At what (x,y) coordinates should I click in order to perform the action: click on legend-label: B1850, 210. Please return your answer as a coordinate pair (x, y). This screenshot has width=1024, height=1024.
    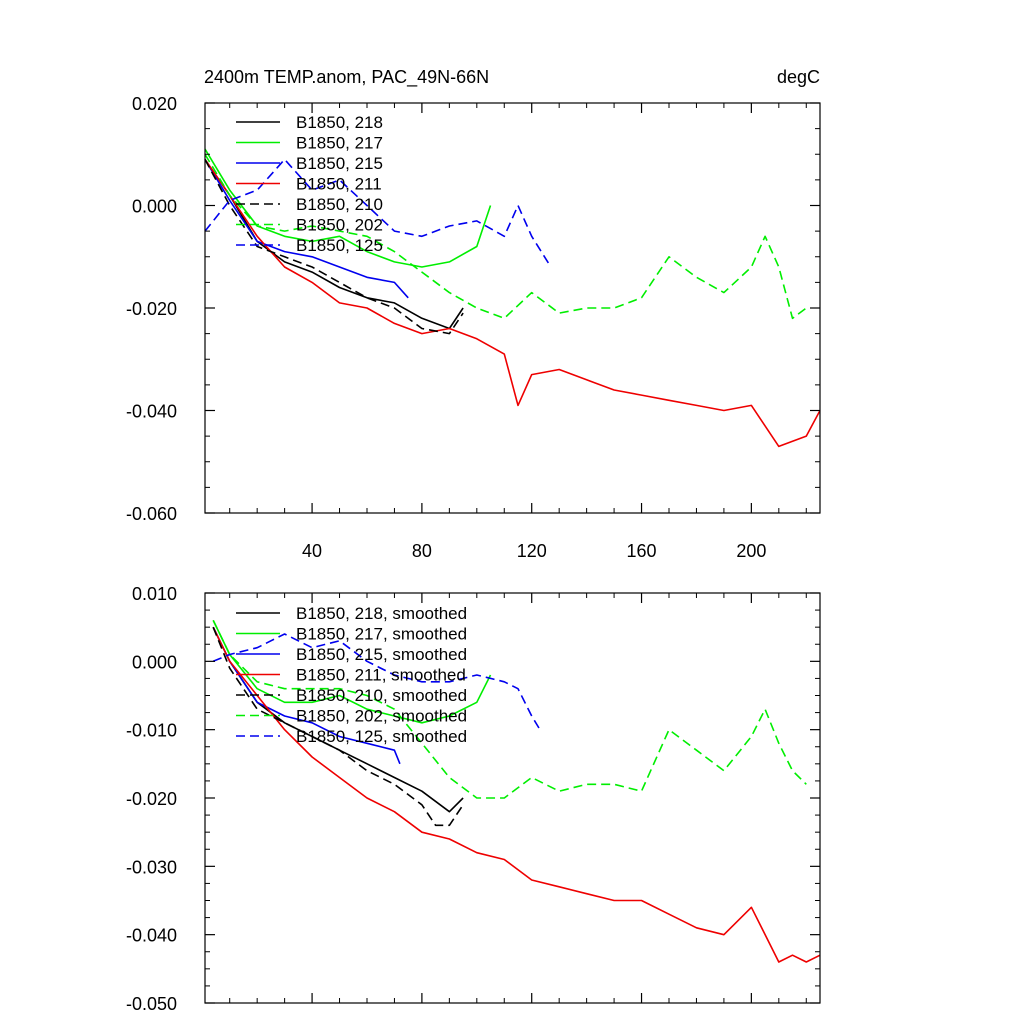
    Looking at the image, I should click on (339, 204).